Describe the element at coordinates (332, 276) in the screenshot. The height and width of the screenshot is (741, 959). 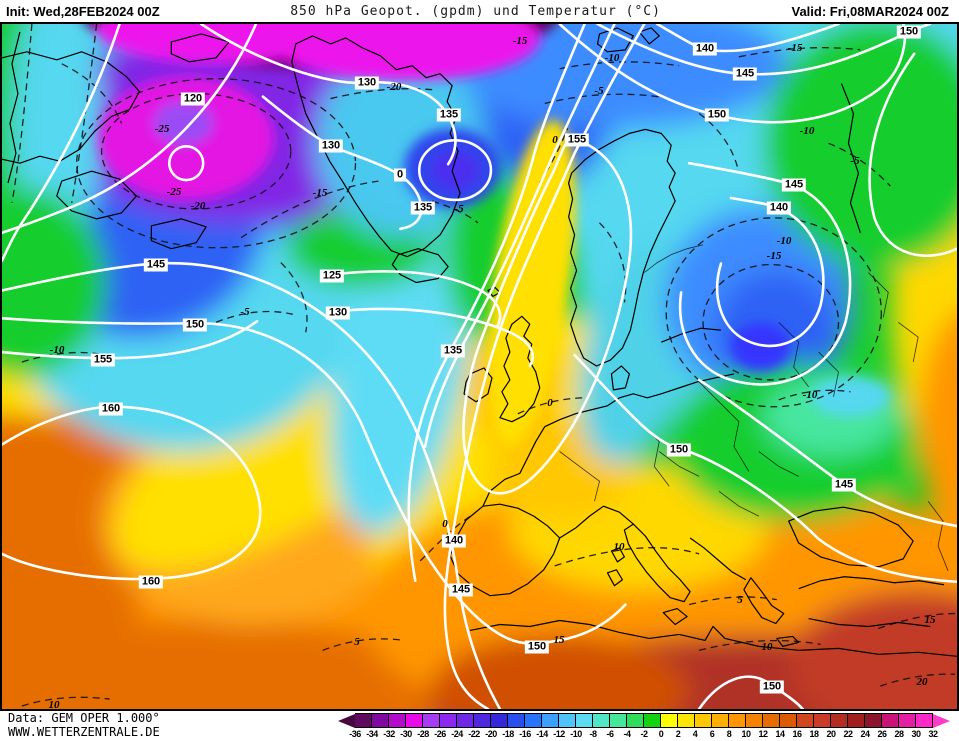
I see `geopotential-contour-label: 125` at that location.